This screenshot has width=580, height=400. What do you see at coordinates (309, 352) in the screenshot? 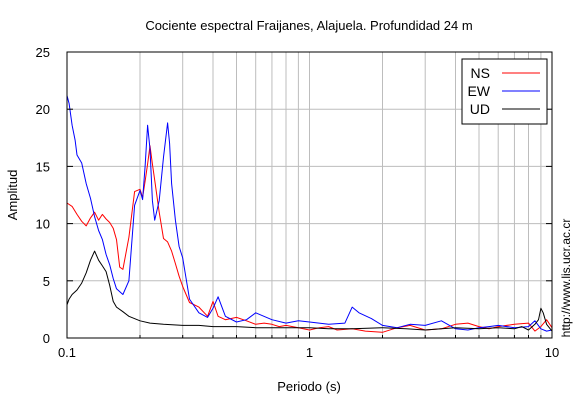
I see `x-tick-label: 1` at bounding box center [309, 352].